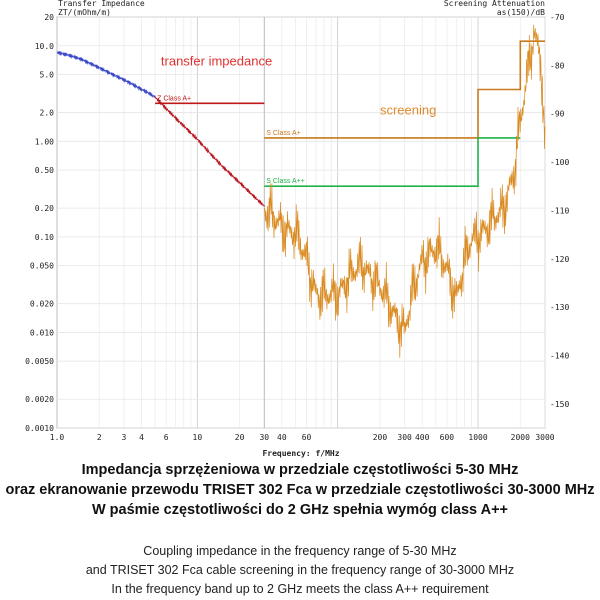  Describe the element at coordinates (285, 181) in the screenshot. I see `limit-line-label: S Class A++` at that location.